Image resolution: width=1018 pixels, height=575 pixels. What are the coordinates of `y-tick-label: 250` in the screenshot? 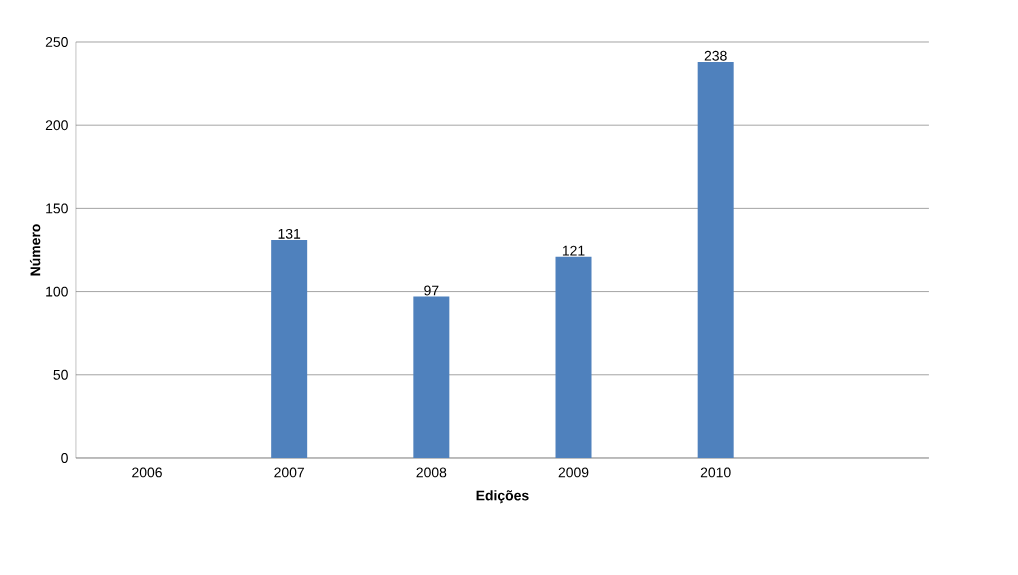 It's located at (56, 42).